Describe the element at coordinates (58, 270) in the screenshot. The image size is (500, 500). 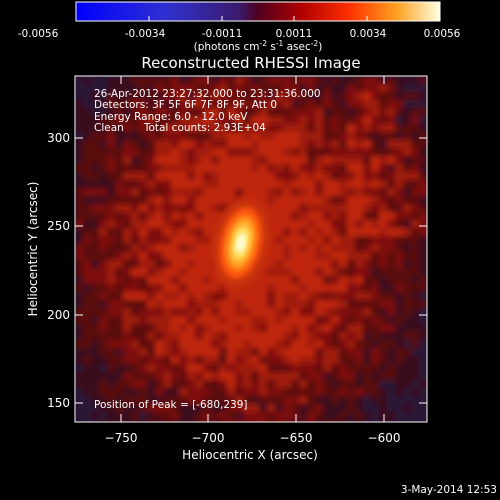
I see `y-tick-labels: 150 200 250 300` at that location.